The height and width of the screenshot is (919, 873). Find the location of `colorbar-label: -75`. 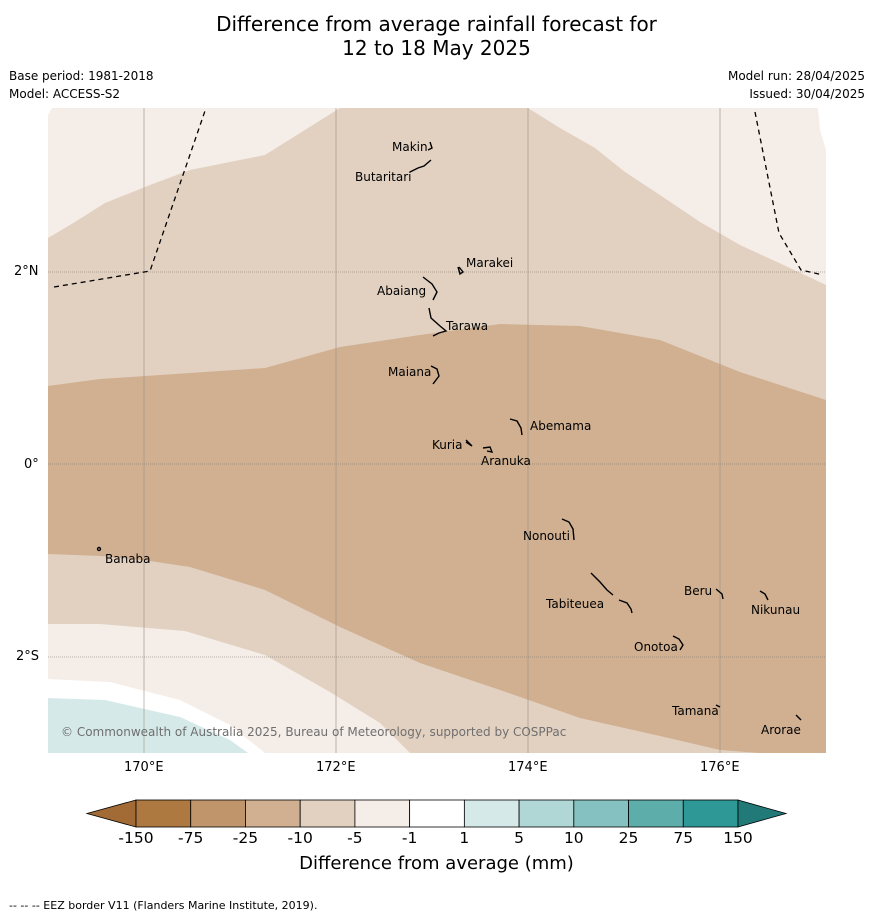

colorbar-label: -75 is located at coordinates (191, 838).